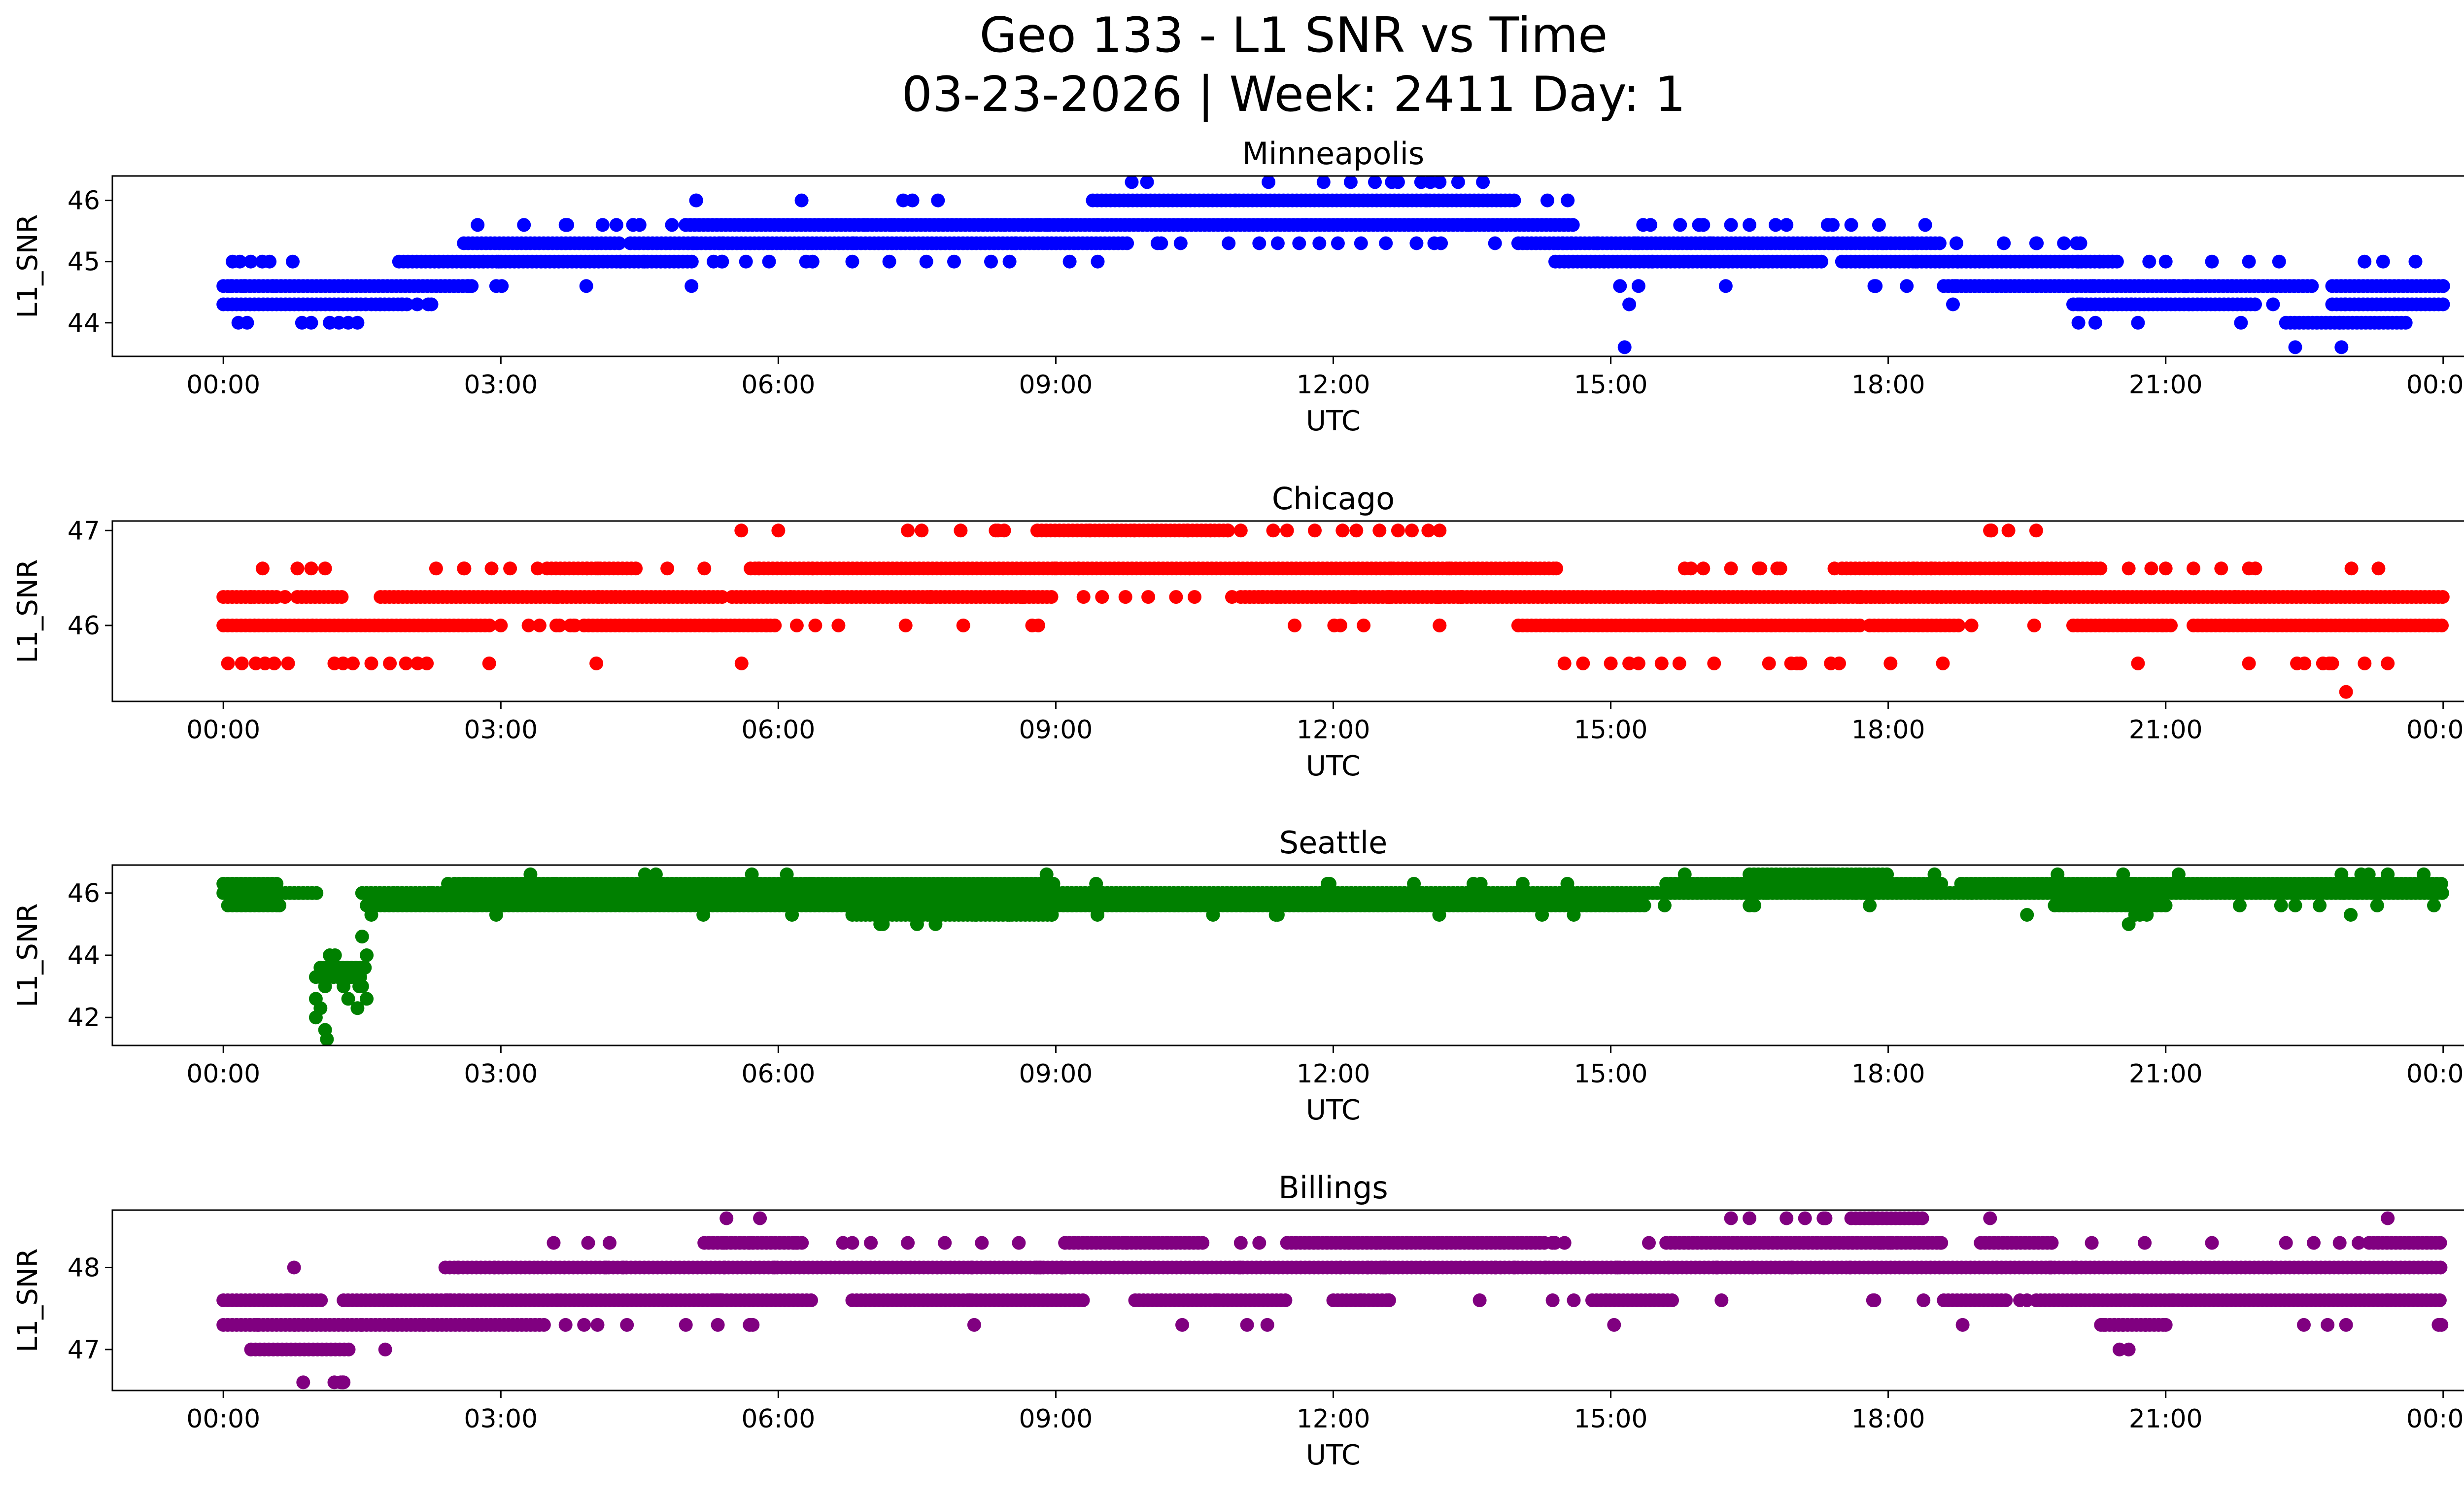  What do you see at coordinates (1611, 385) in the screenshot?
I see `x-tick-label: 15:00` at bounding box center [1611, 385].